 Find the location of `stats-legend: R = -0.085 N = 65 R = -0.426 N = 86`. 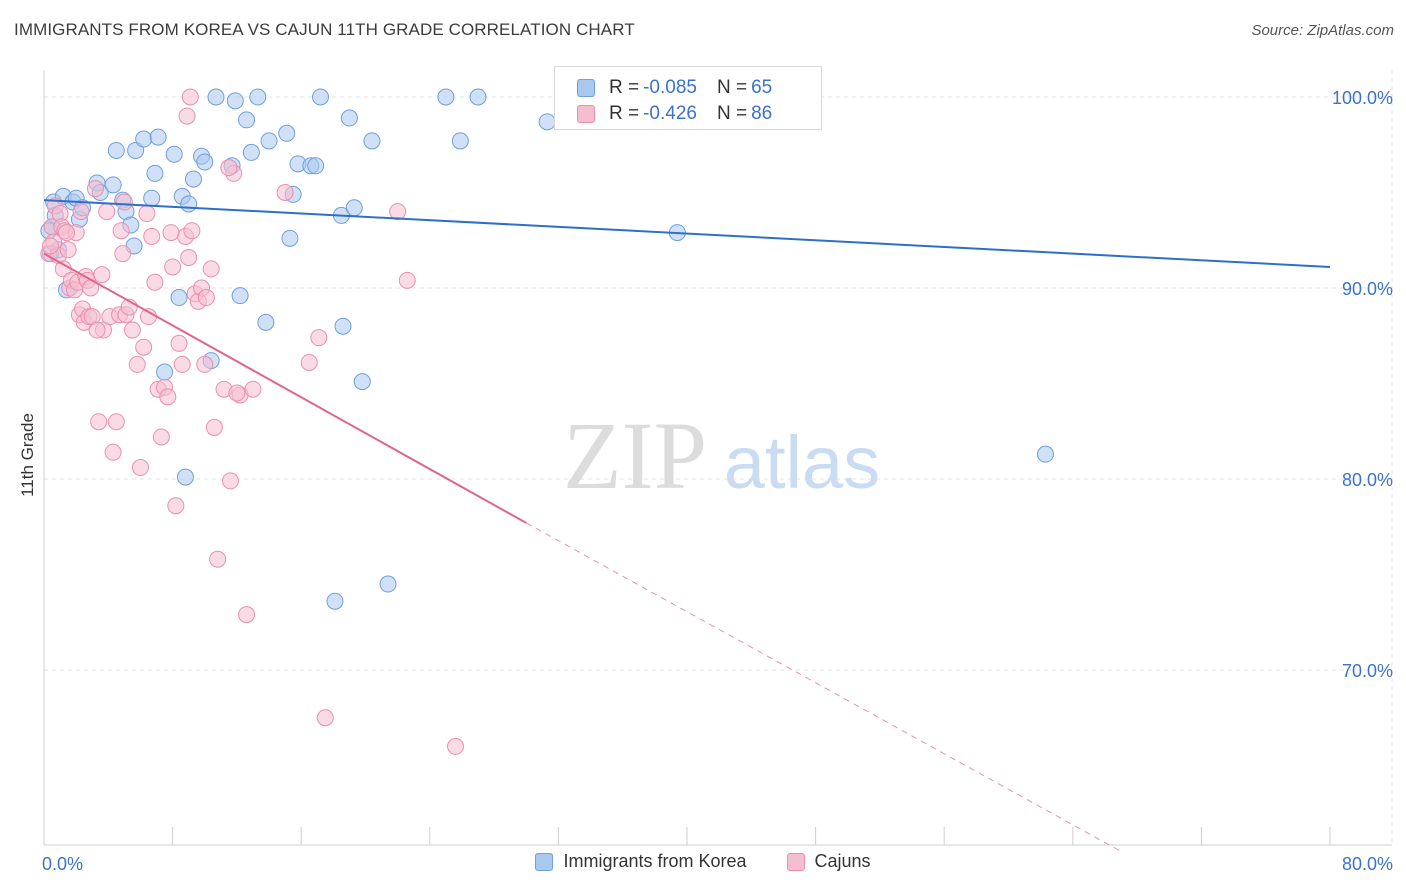

stats-legend: R = -0.085 N = 65 R = -0.426 N = 86 is located at coordinates (688, 98).